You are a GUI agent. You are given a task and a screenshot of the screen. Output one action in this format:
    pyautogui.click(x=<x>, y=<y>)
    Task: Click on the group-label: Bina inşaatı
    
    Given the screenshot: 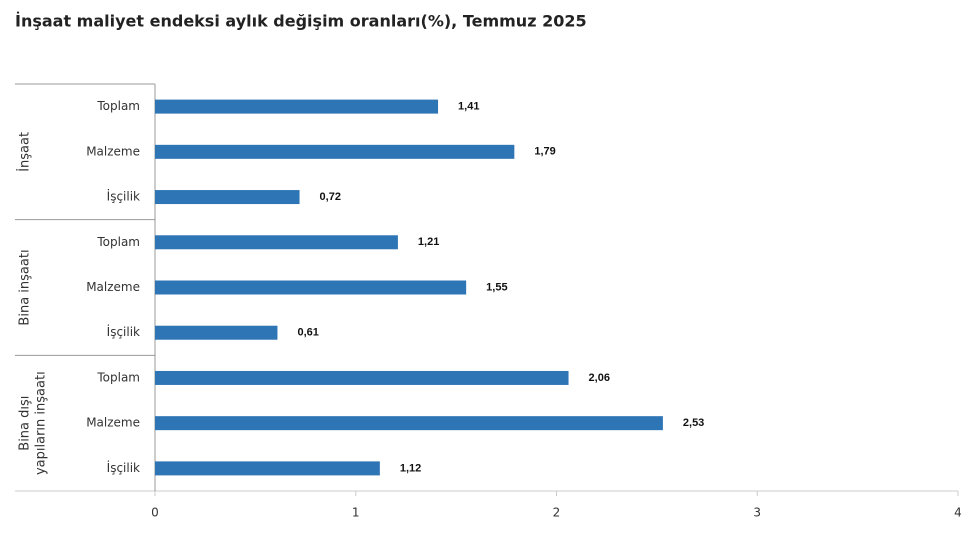 What is the action you would take?
    pyautogui.click(x=25, y=287)
    